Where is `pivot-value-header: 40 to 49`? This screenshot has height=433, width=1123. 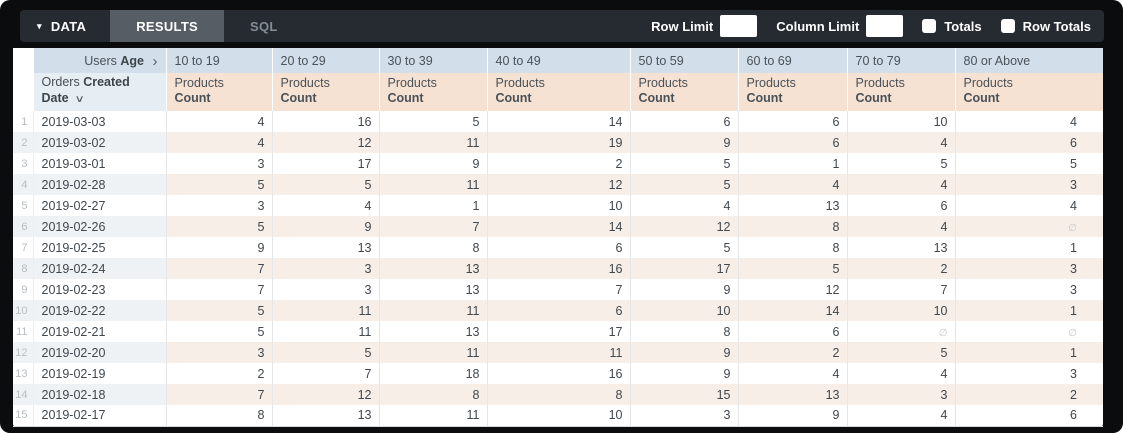 pivot-value-header: 40 to 49 is located at coordinates (558, 60).